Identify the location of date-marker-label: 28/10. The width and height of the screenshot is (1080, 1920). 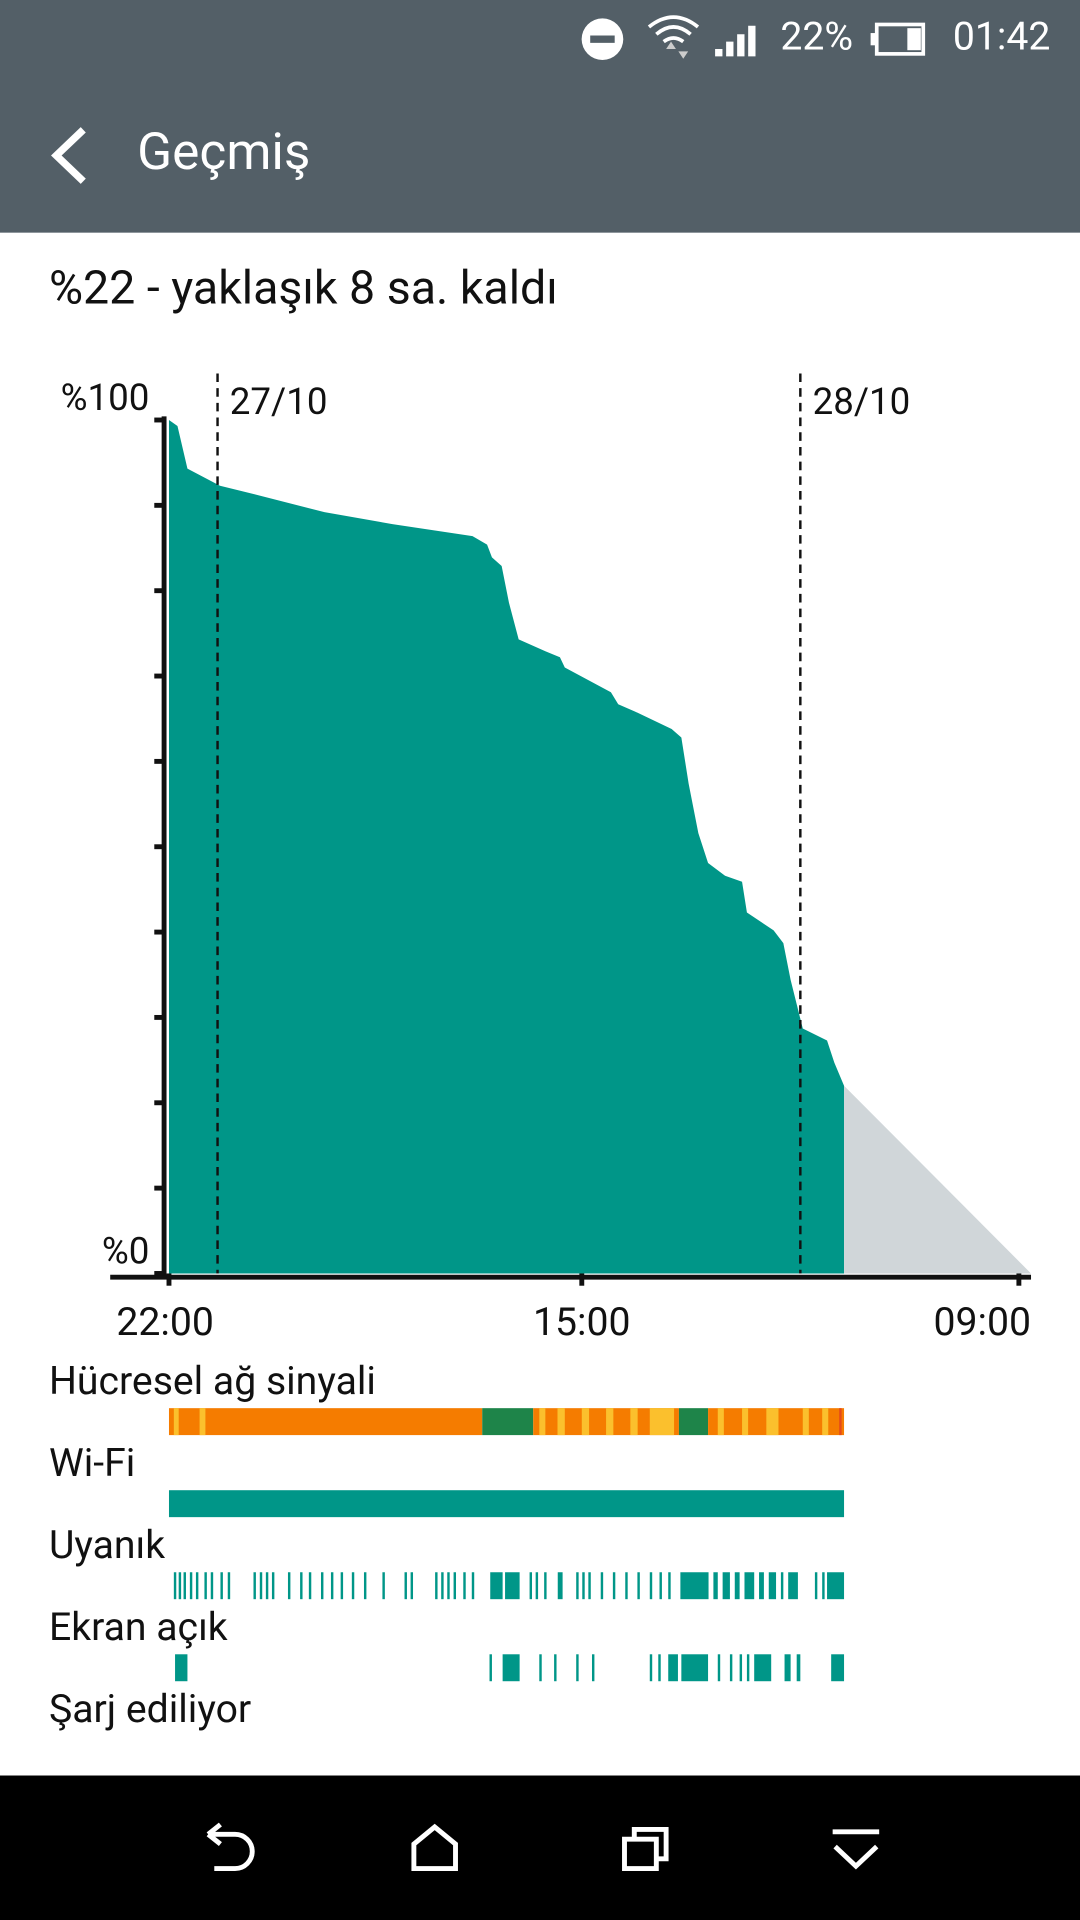
(862, 401).